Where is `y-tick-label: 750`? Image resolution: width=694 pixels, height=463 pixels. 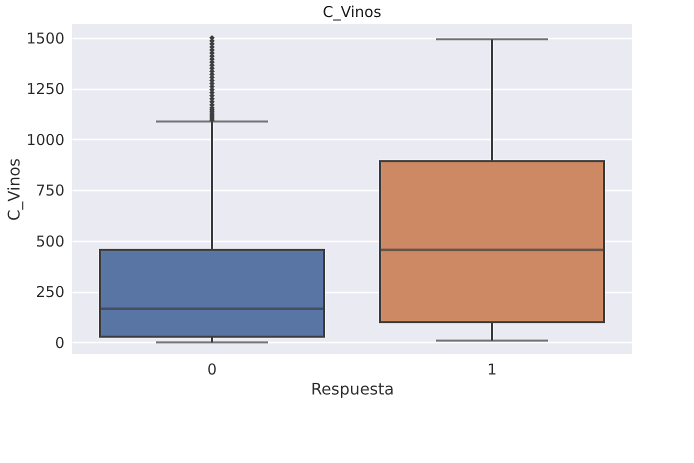
y-tick-label: 750 is located at coordinates (50, 191).